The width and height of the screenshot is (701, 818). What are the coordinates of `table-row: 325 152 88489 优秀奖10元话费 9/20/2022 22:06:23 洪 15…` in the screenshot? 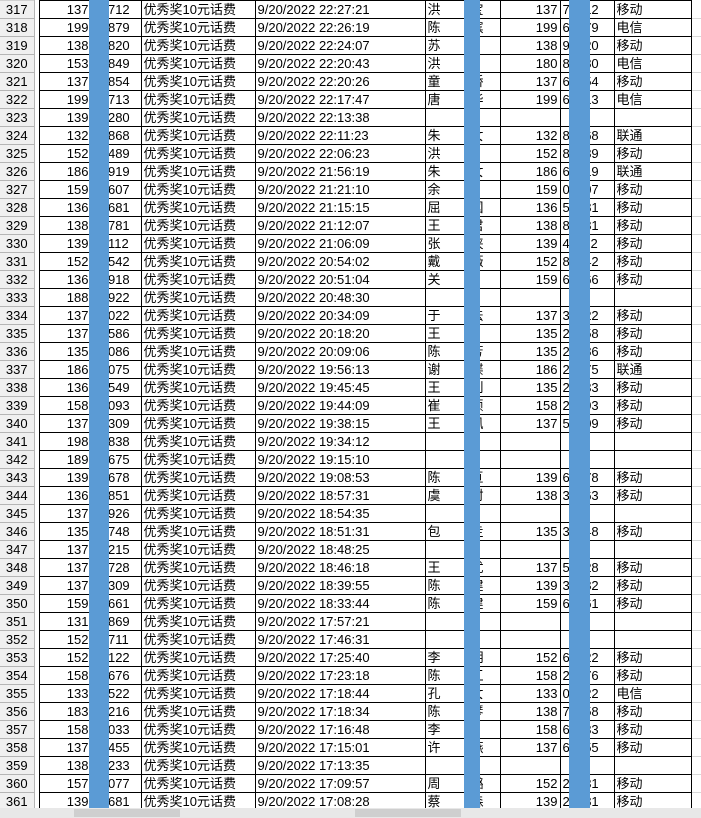 It's located at (350, 153).